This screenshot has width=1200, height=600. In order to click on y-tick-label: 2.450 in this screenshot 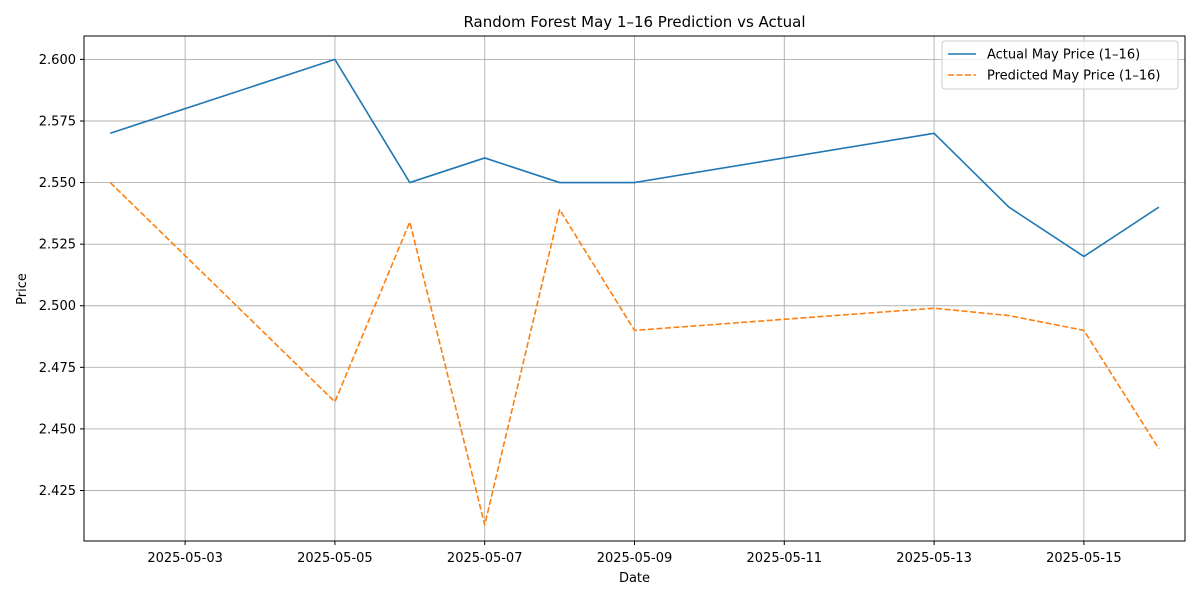, I will do `click(57, 429)`.